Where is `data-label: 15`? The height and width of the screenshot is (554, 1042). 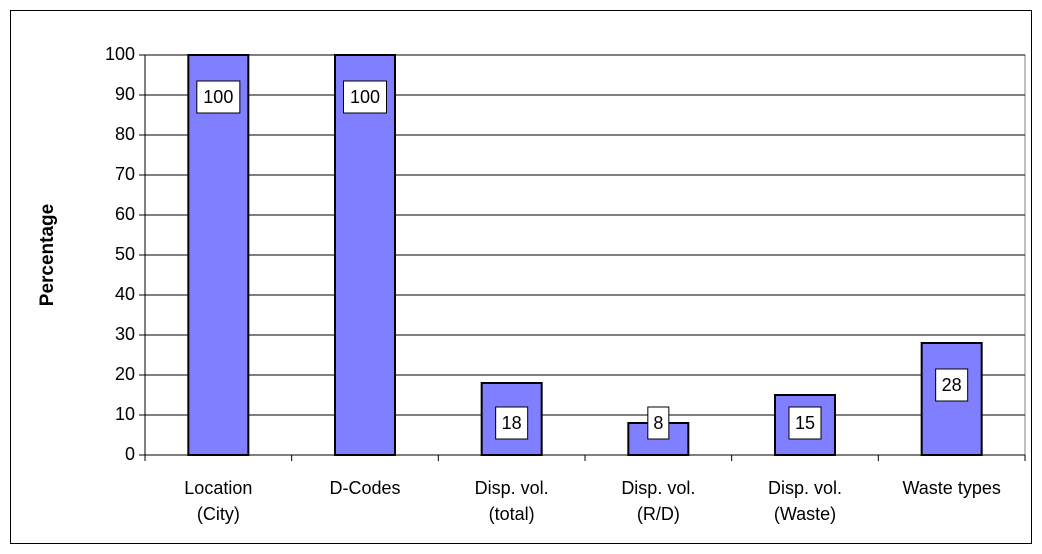 data-label: 15 is located at coordinates (805, 423).